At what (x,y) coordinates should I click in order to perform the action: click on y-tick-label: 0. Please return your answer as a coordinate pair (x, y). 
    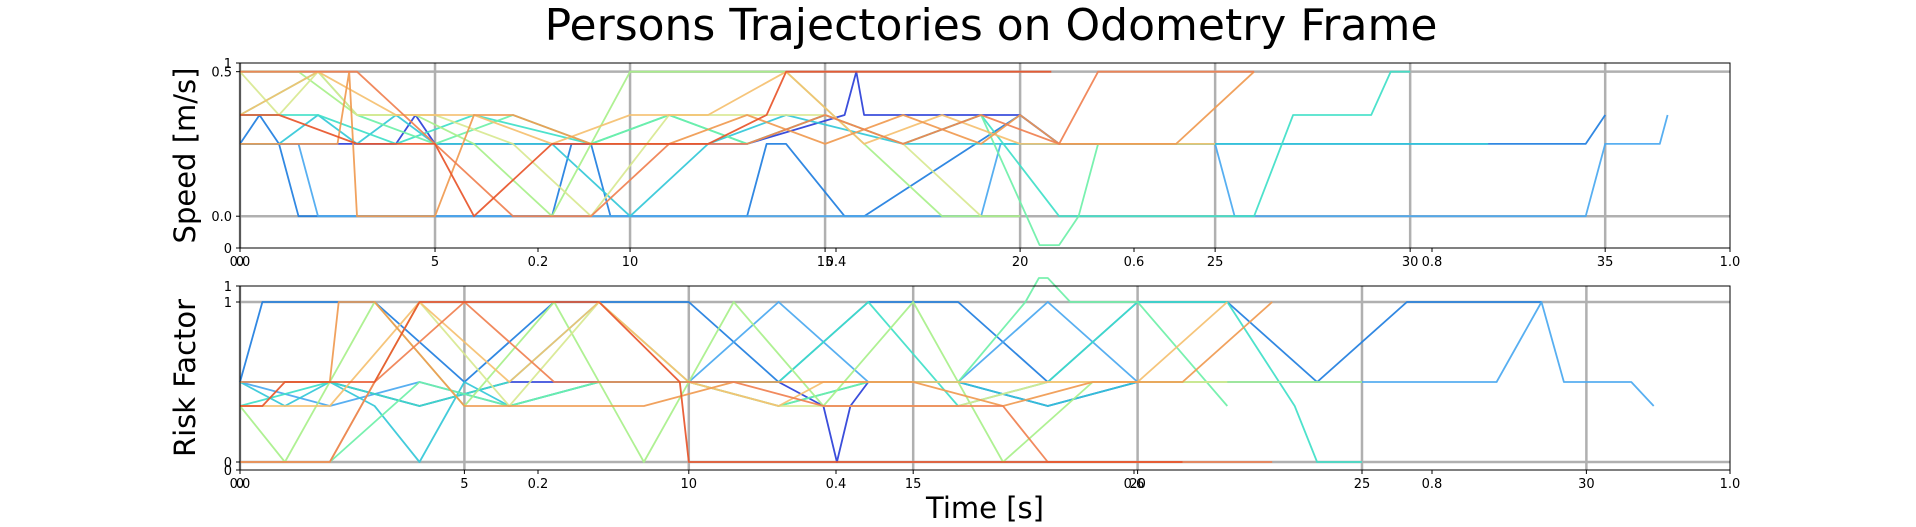
    Looking at the image, I should click on (228, 463).